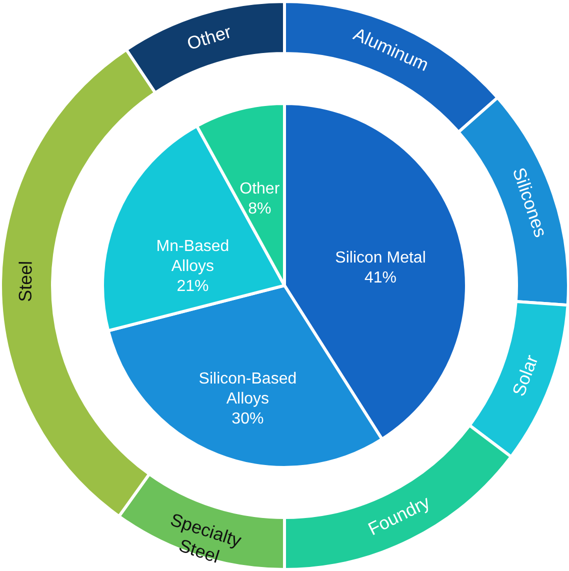 This screenshot has width=569, height=571. Describe the element at coordinates (260, 209) in the screenshot. I see `data-label: 8%` at that location.